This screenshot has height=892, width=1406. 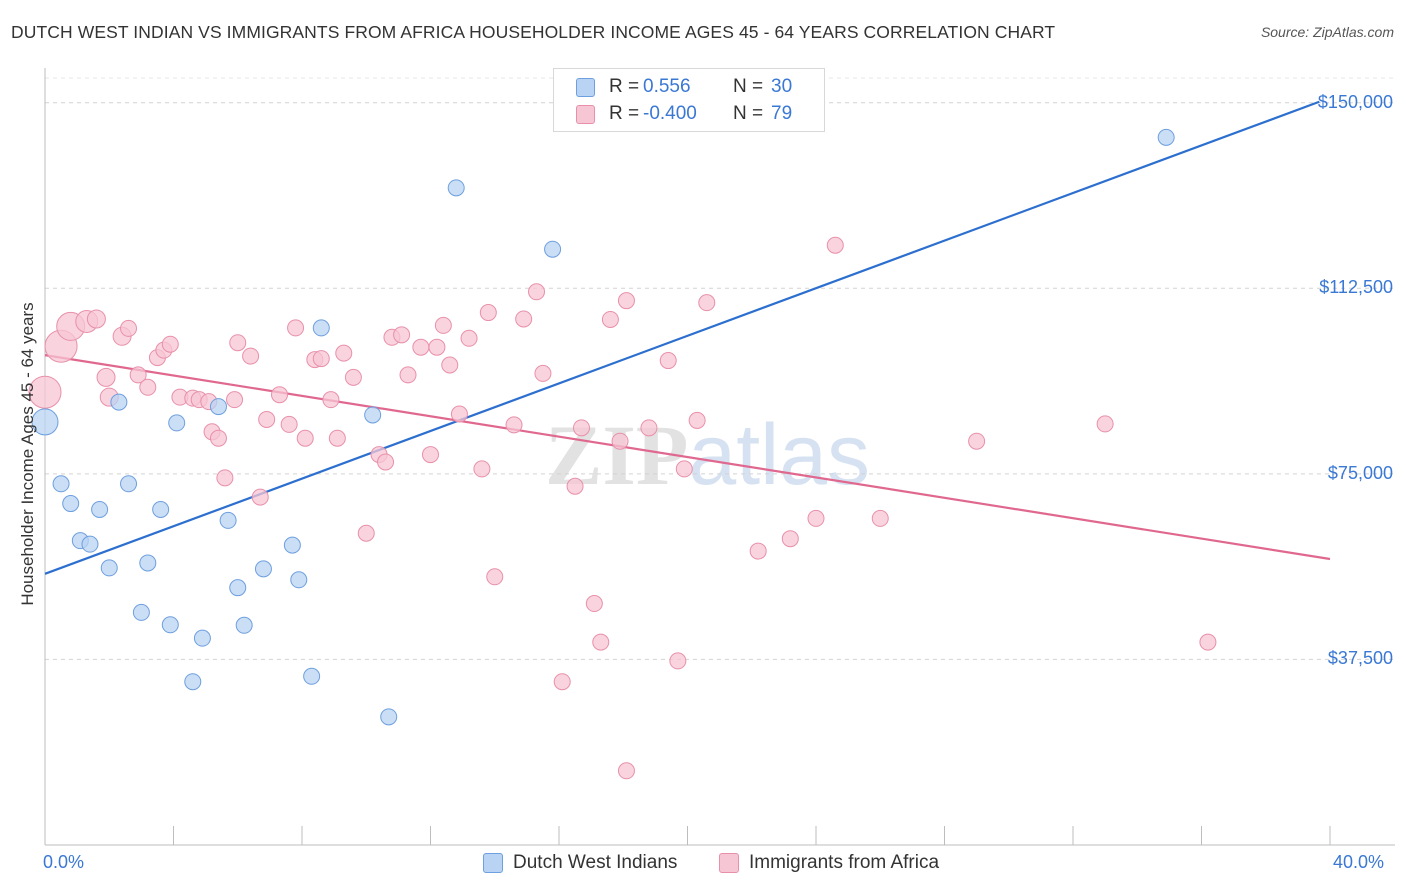 I want to click on y-tick-label: $75,000, so click(x=1360, y=472).